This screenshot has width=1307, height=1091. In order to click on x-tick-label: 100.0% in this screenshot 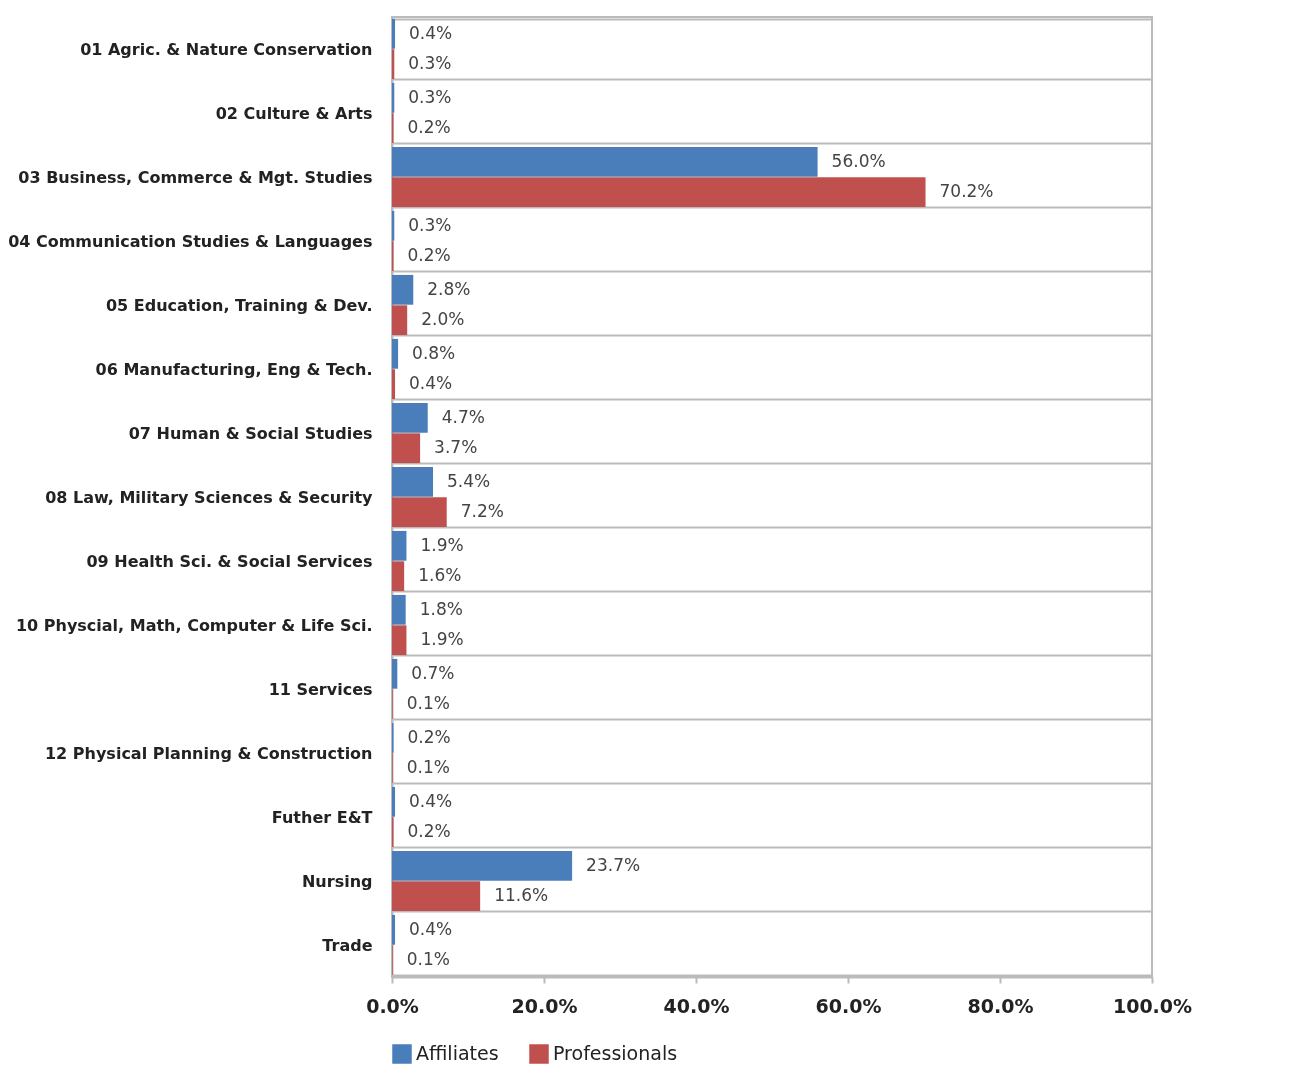, I will do `click(1152, 1005)`.